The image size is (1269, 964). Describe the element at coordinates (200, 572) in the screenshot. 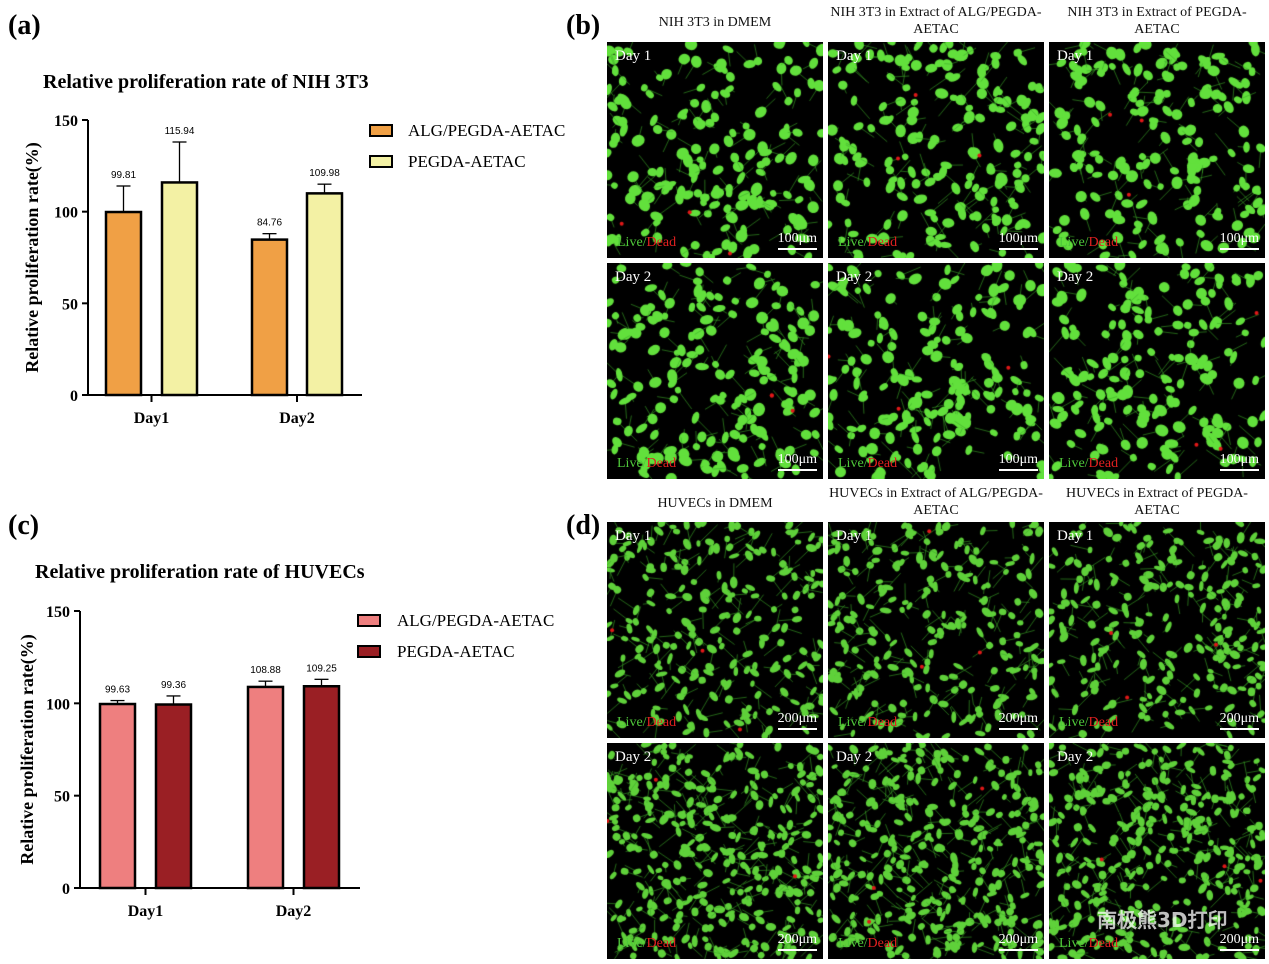

I see `chart-c-title: Relative proliferation rate of HUVECs` at that location.